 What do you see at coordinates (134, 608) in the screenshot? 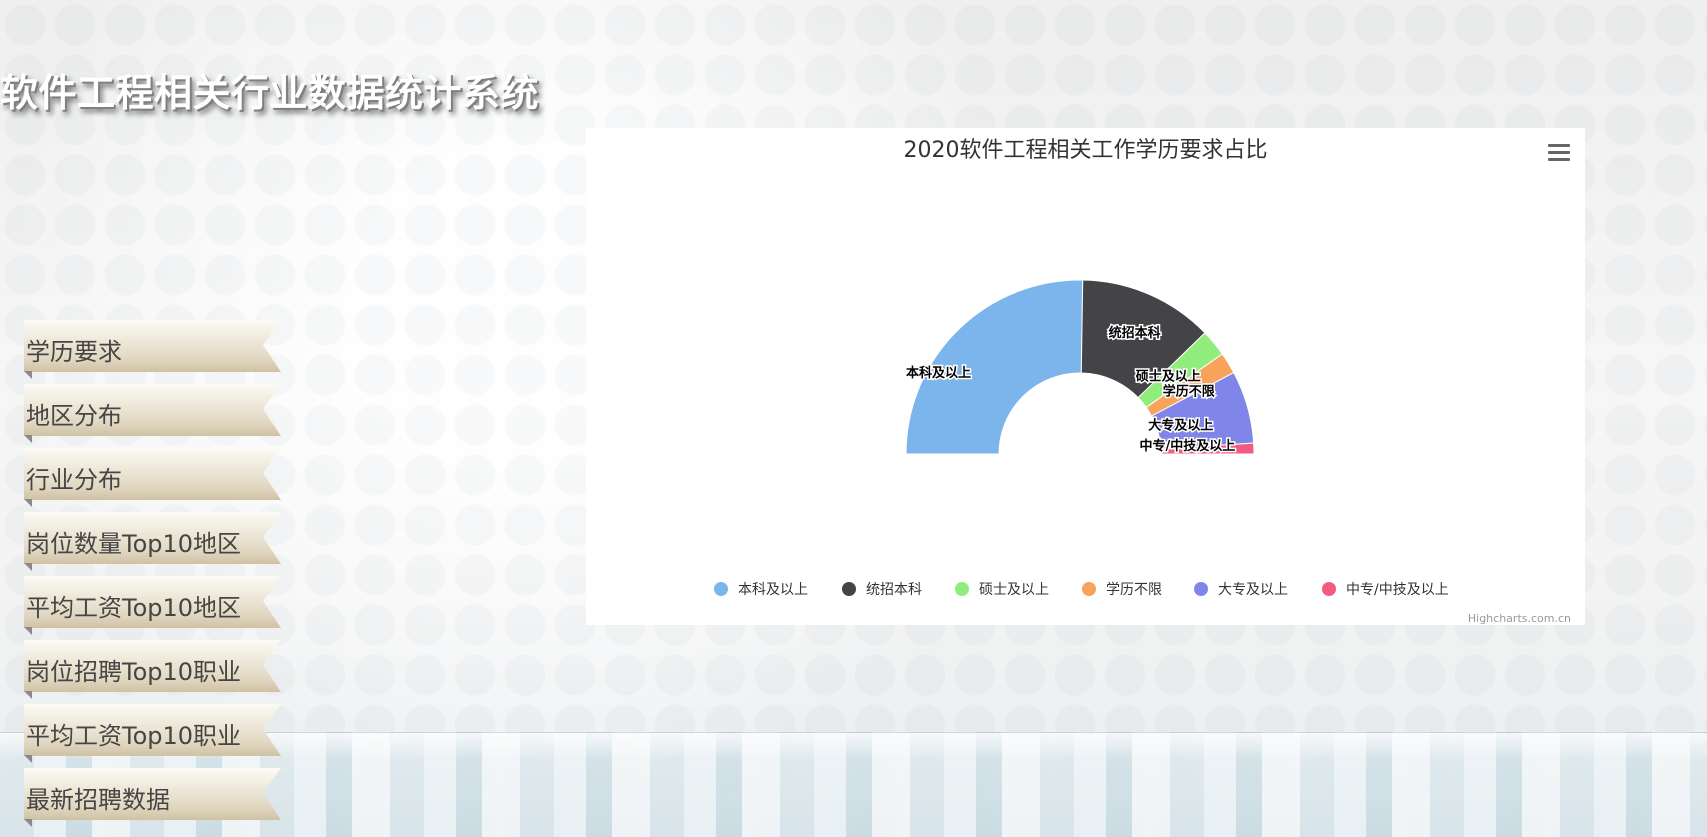
I see `nav-item-label: 平均工资Top10地区` at bounding box center [134, 608].